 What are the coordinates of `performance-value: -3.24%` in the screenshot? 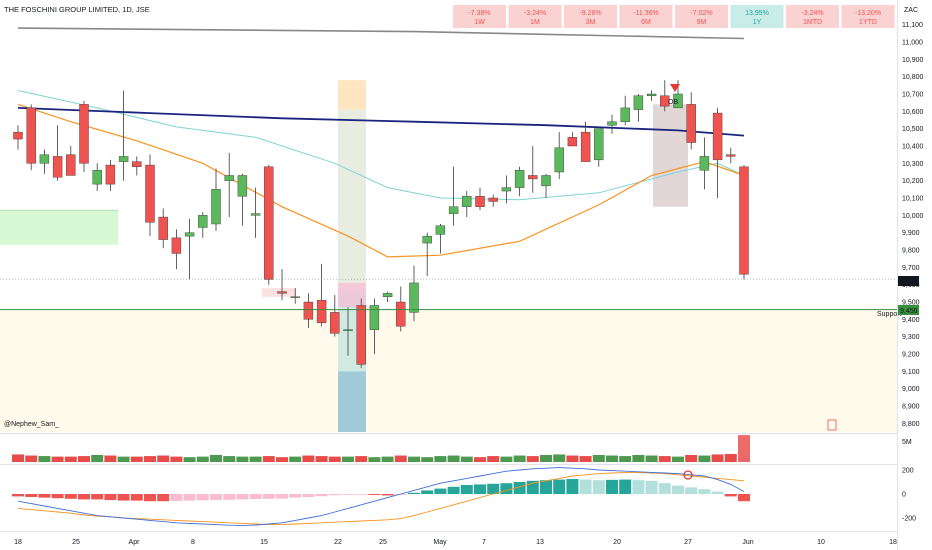 It's located at (535, 13).